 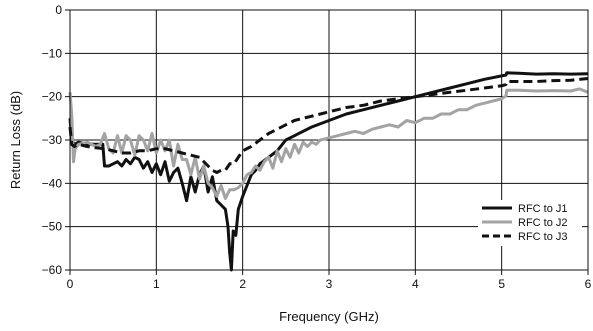 I want to click on x-tick-label: 4, so click(x=415, y=284).